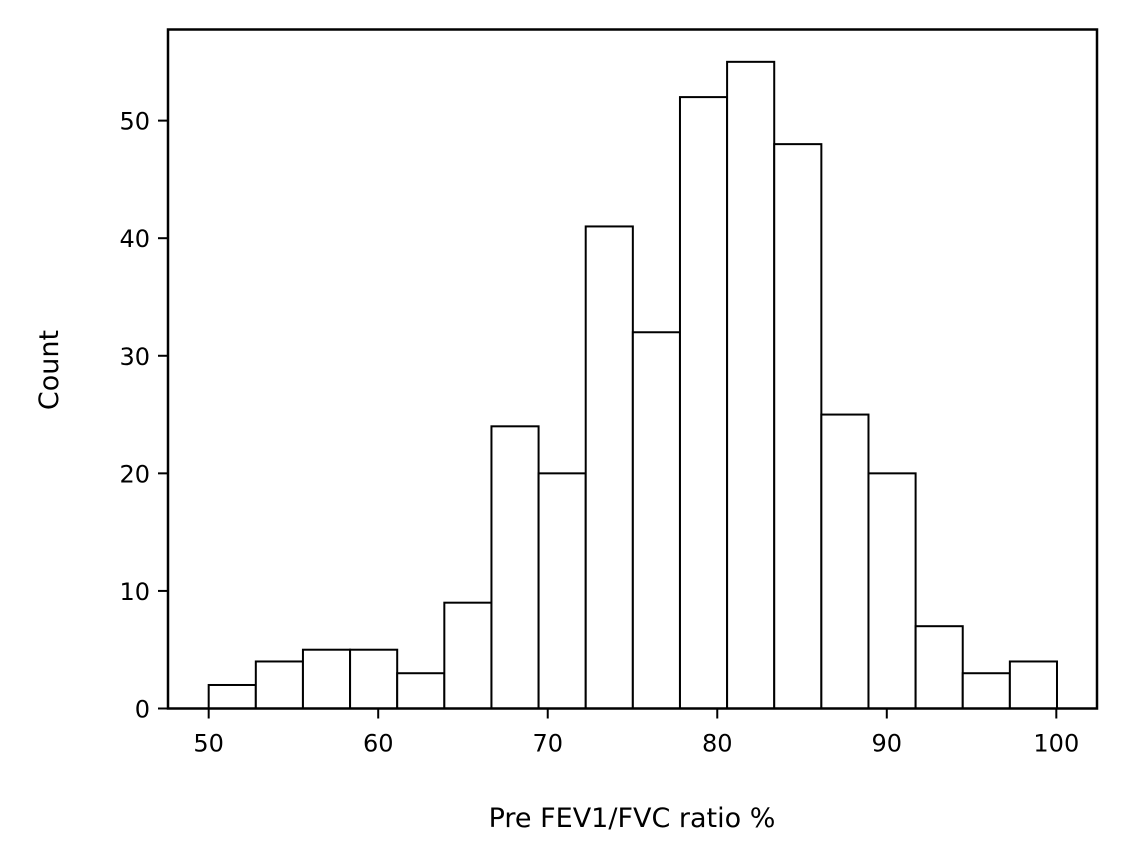  What do you see at coordinates (134, 357) in the screenshot?
I see `y-tick-label: 30` at bounding box center [134, 357].